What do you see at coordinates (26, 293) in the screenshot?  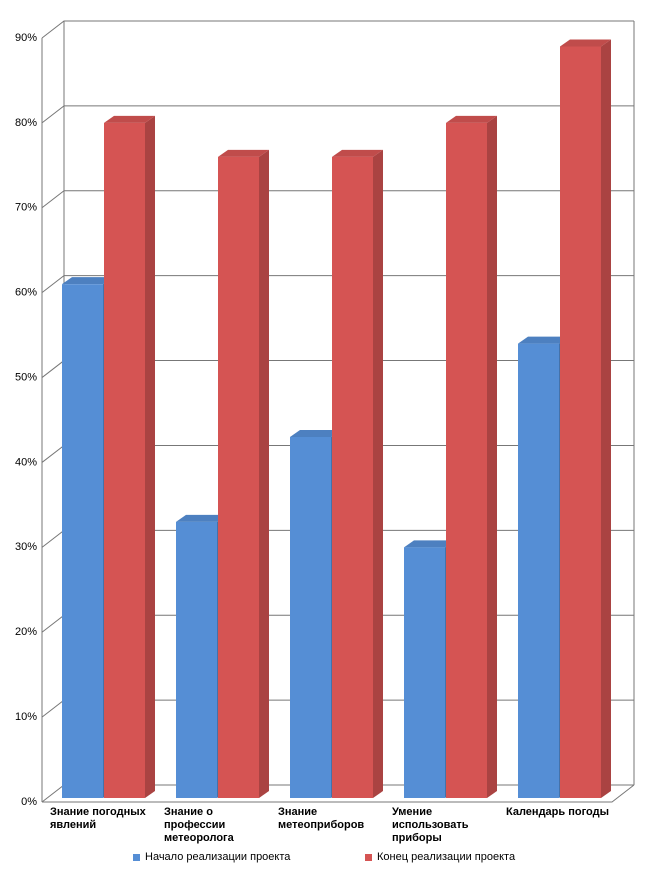 I see `y-tick-label: 60%` at bounding box center [26, 293].